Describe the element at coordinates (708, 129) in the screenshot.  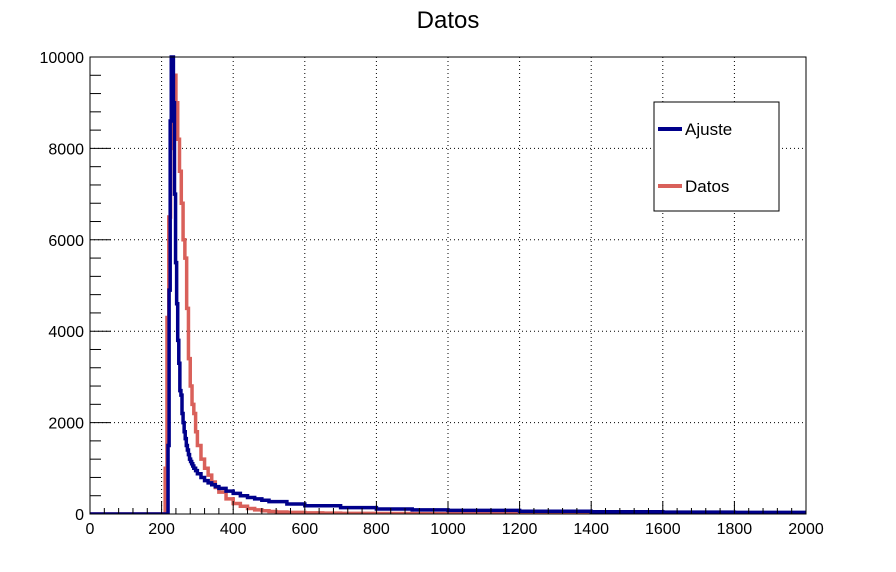
I see `legend-label-ajuste: Ajuste` at that location.